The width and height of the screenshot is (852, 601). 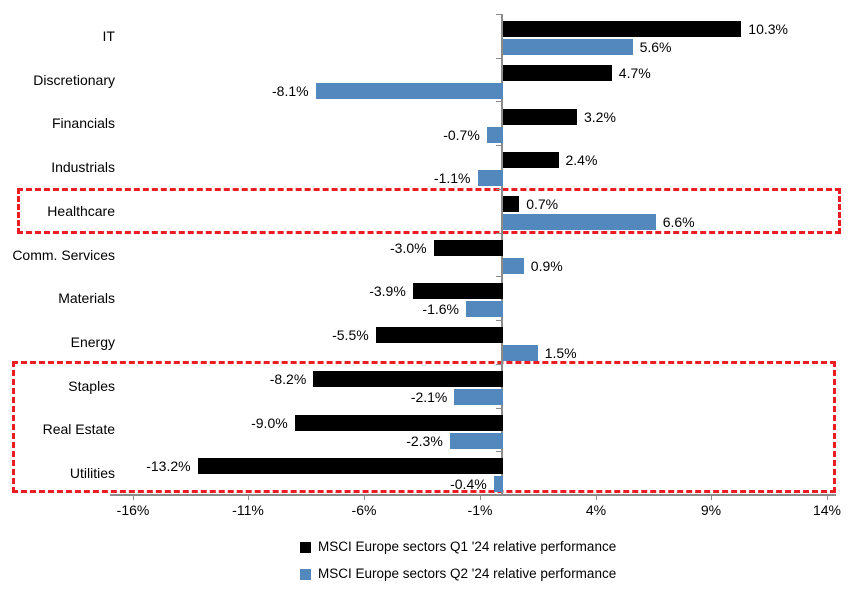 What do you see at coordinates (387, 291) in the screenshot?
I see `value-label: -3.9%` at bounding box center [387, 291].